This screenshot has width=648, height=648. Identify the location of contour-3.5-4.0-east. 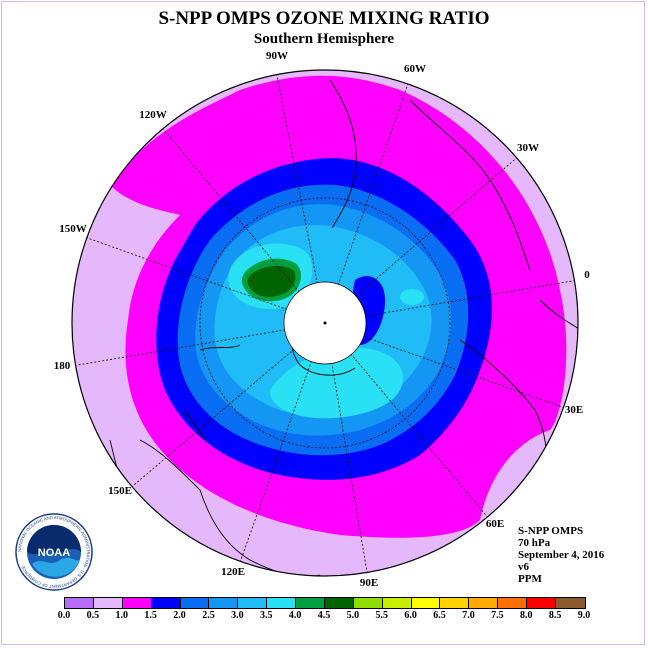
(336, 383).